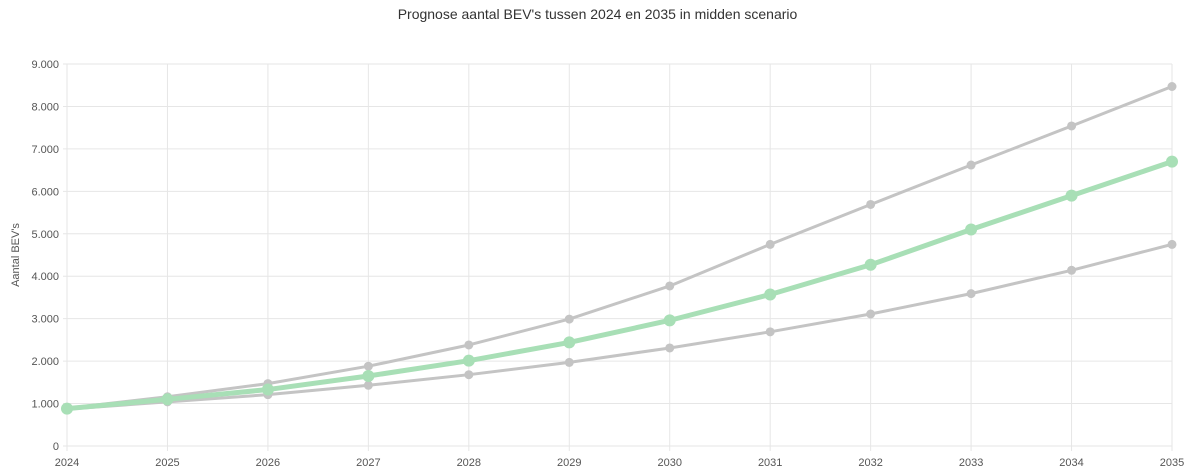 This screenshot has height=475, width=1195. Describe the element at coordinates (870, 463) in the screenshot. I see `x-tick-label: 2032` at that location.